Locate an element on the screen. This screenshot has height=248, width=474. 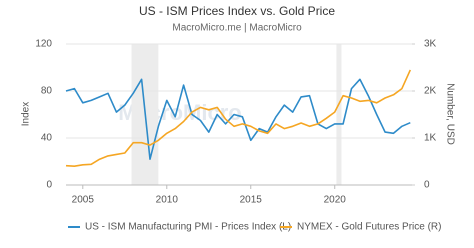
chart-subtitle: MacroMicro.me | MacroMicro is located at coordinates (237, 28).